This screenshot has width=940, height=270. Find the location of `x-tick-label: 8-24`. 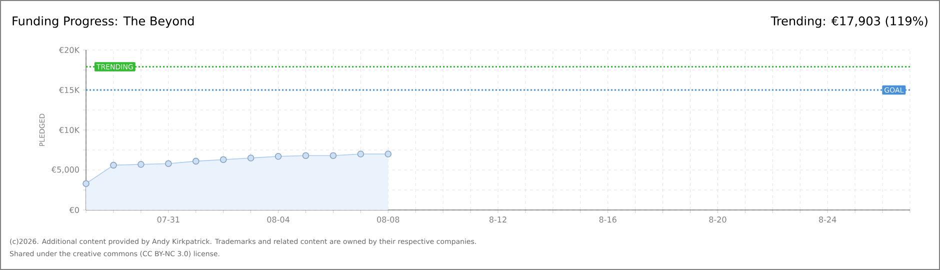

x-tick-label: 8-24 is located at coordinates (827, 219).